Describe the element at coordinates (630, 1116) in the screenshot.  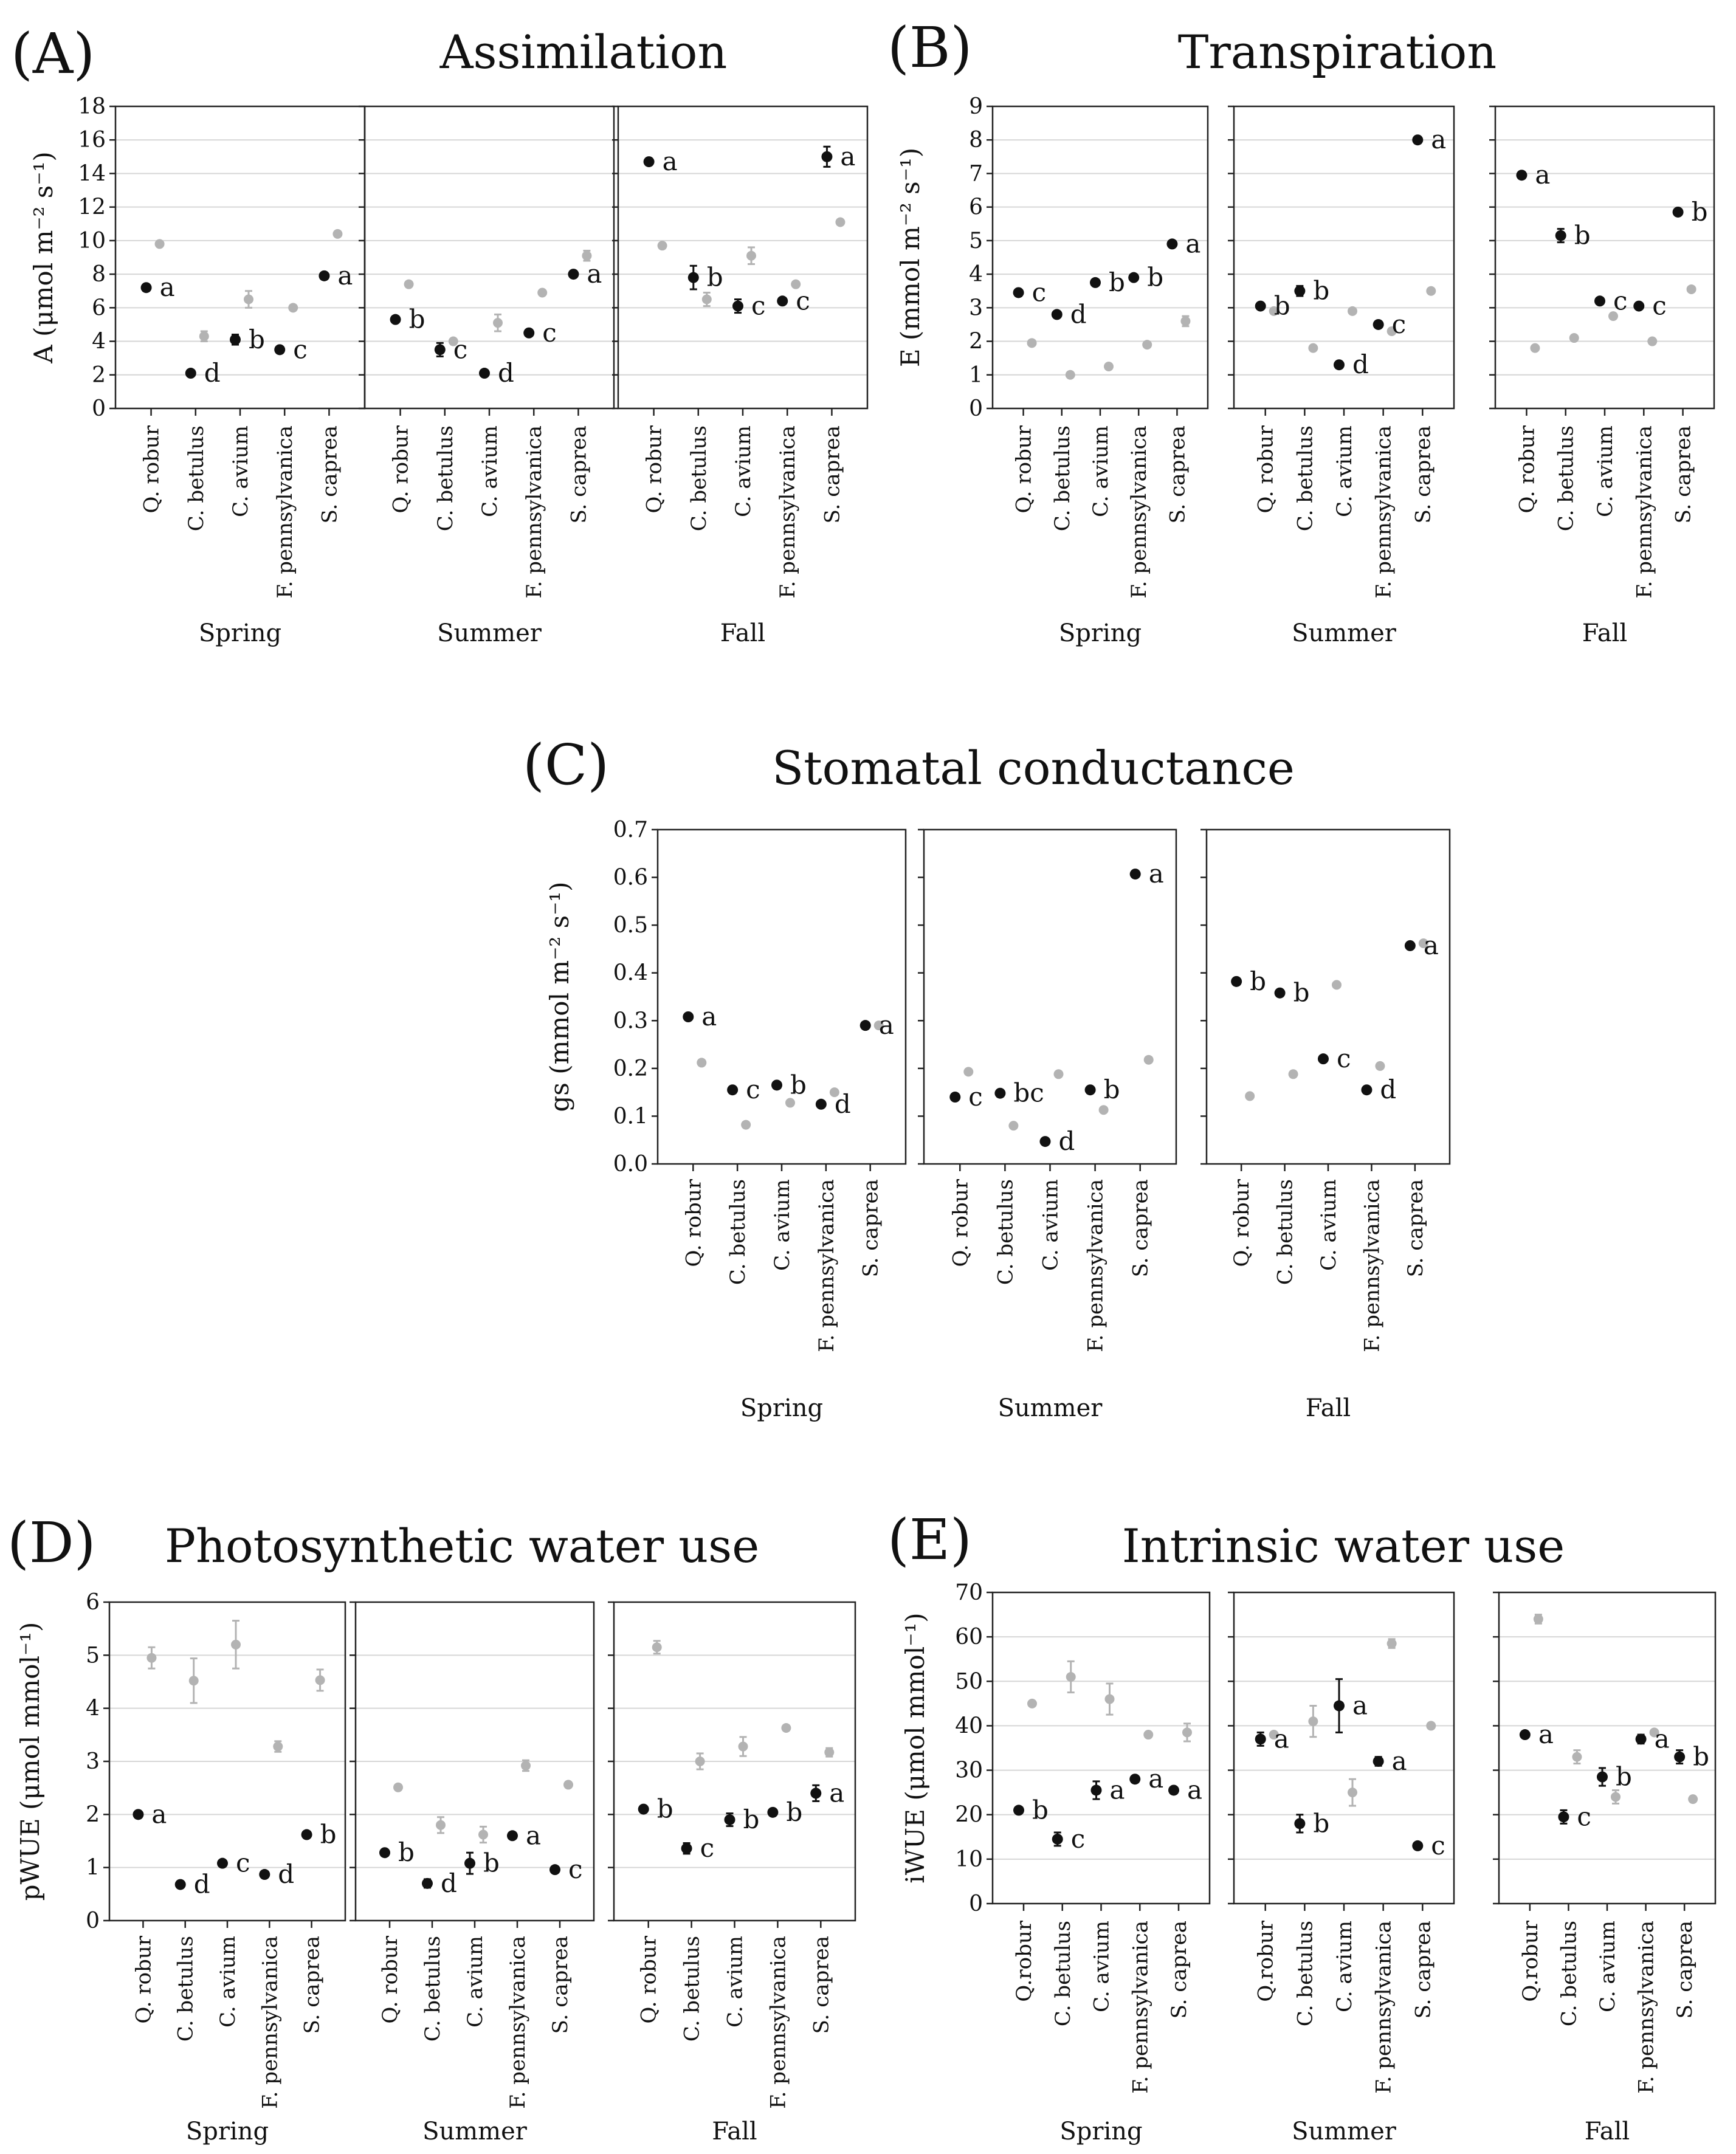
I see `y-tick-label: 0.1` at that location.